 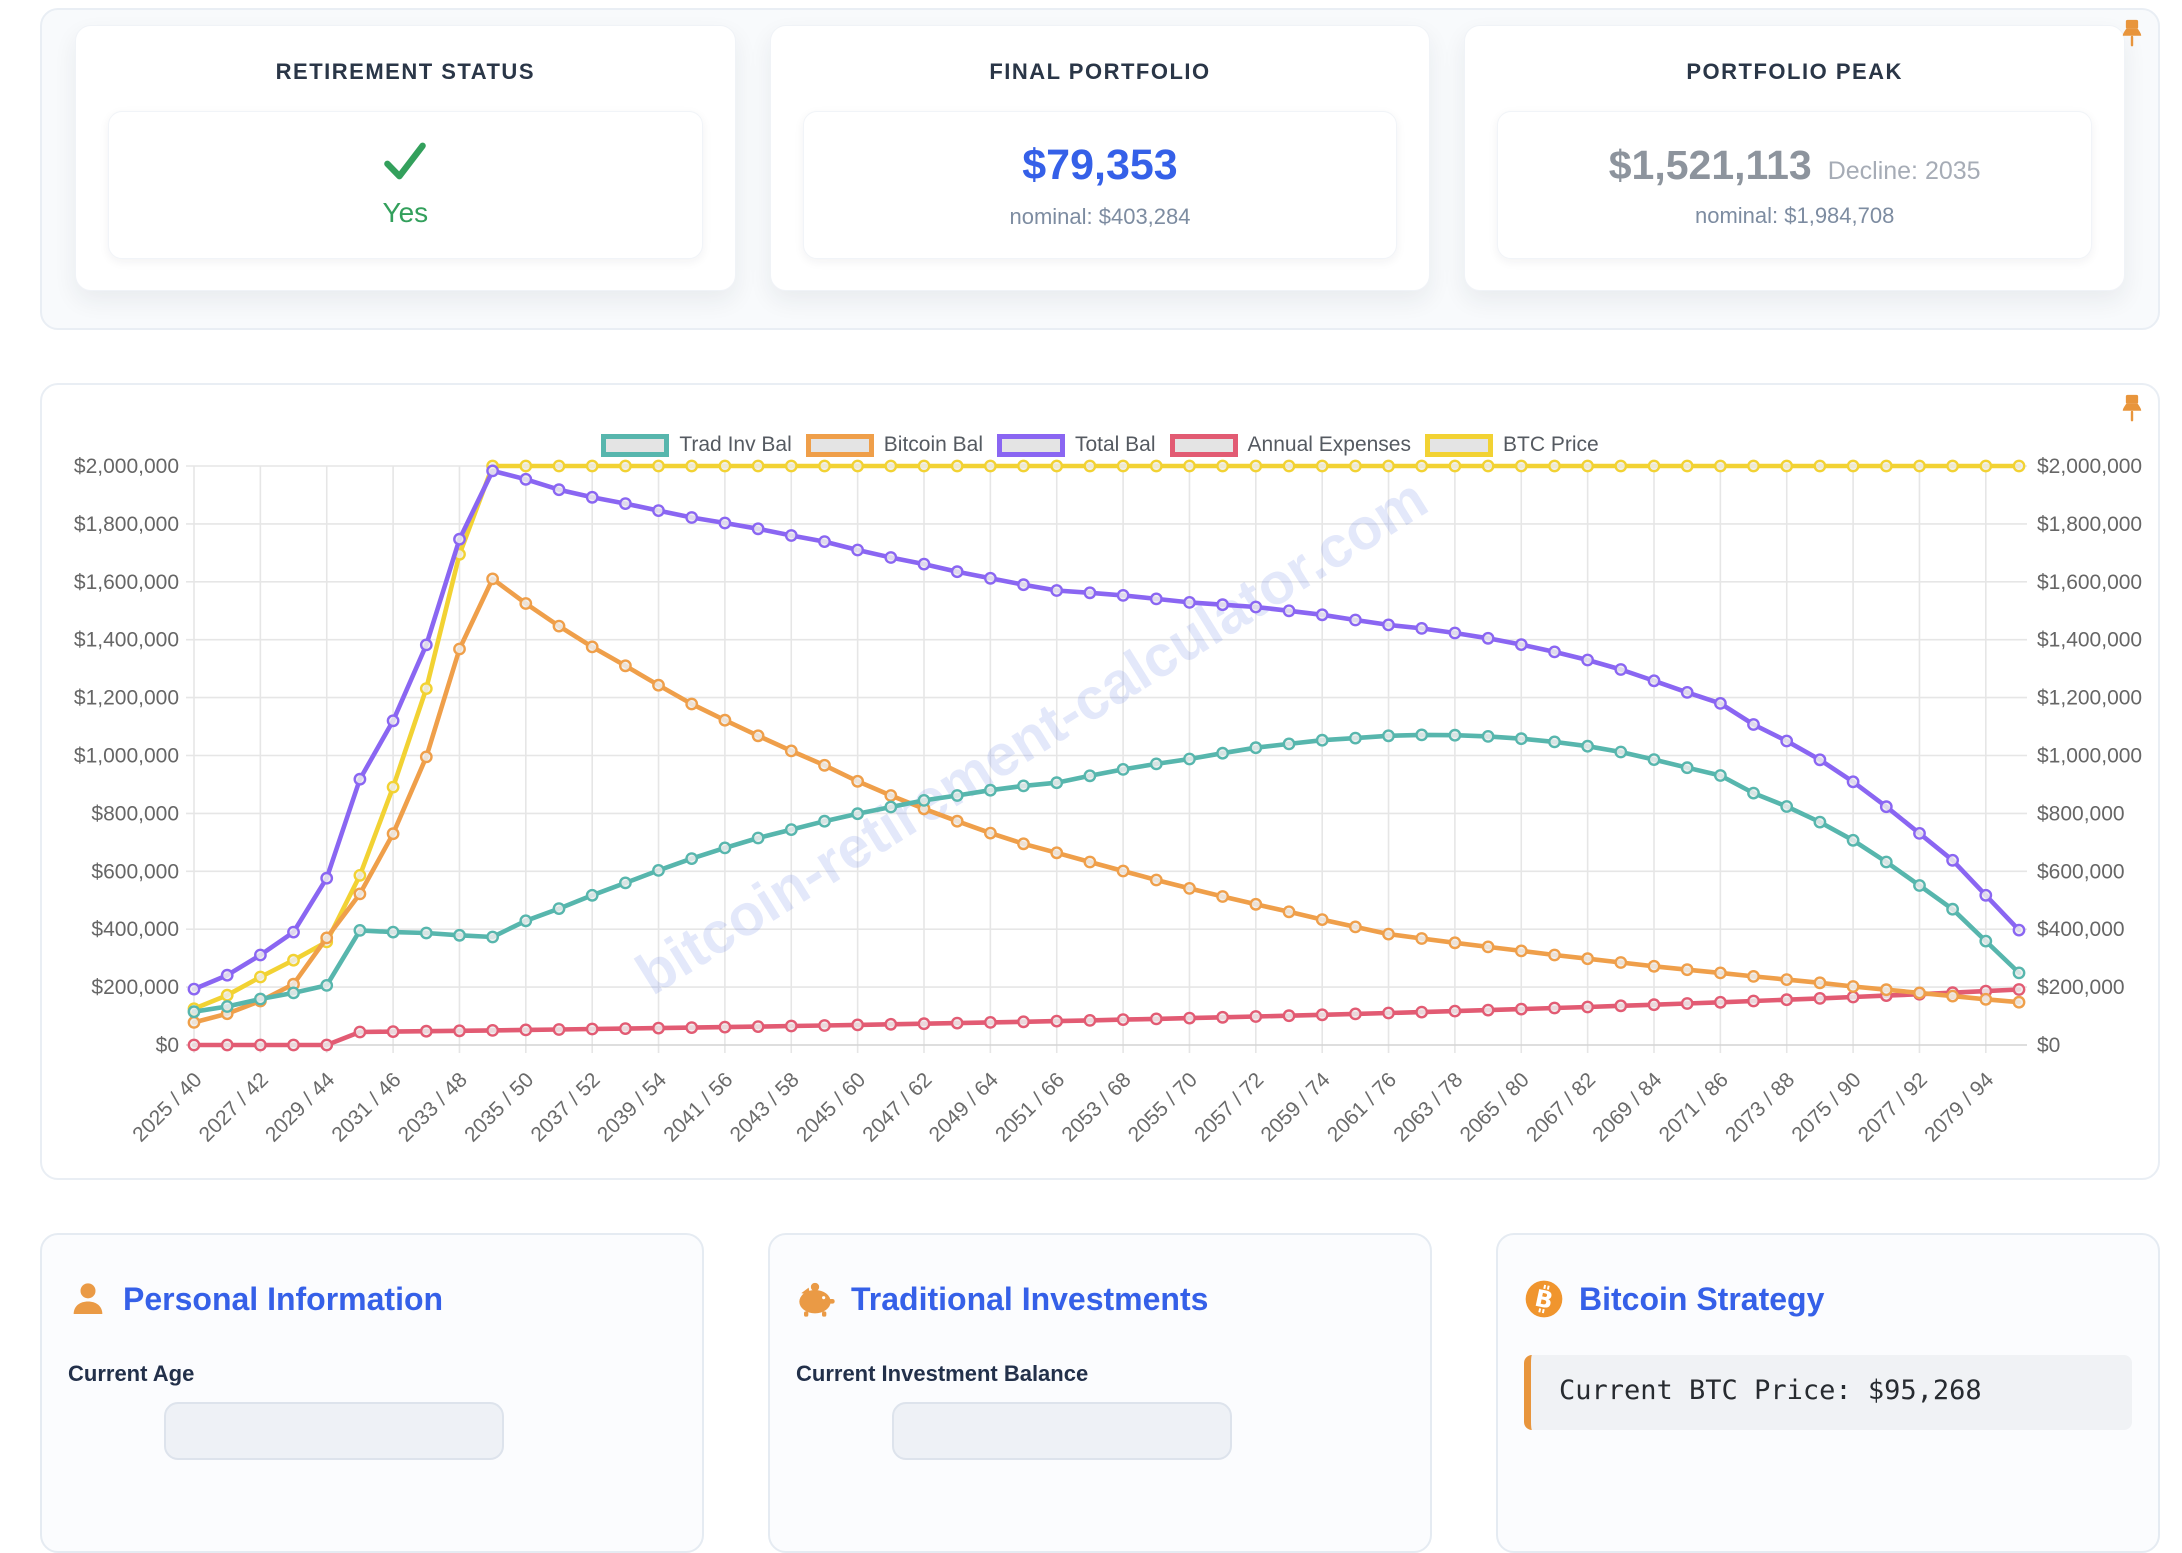 I want to click on y-tick-label-right: $200,000, so click(x=2081, y=987).